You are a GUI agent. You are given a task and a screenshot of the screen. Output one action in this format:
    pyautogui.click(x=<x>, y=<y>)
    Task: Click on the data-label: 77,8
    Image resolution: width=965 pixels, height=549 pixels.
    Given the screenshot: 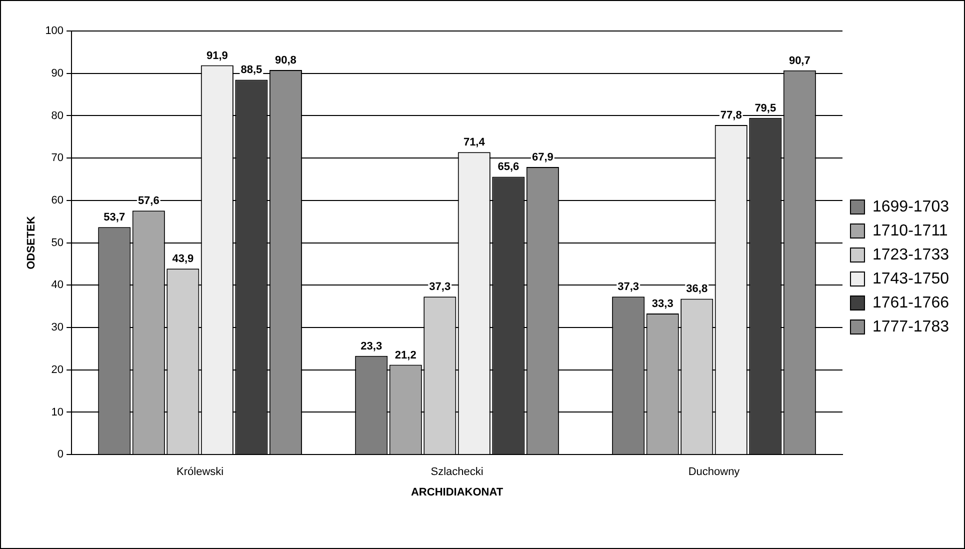 What is the action you would take?
    pyautogui.click(x=731, y=116)
    